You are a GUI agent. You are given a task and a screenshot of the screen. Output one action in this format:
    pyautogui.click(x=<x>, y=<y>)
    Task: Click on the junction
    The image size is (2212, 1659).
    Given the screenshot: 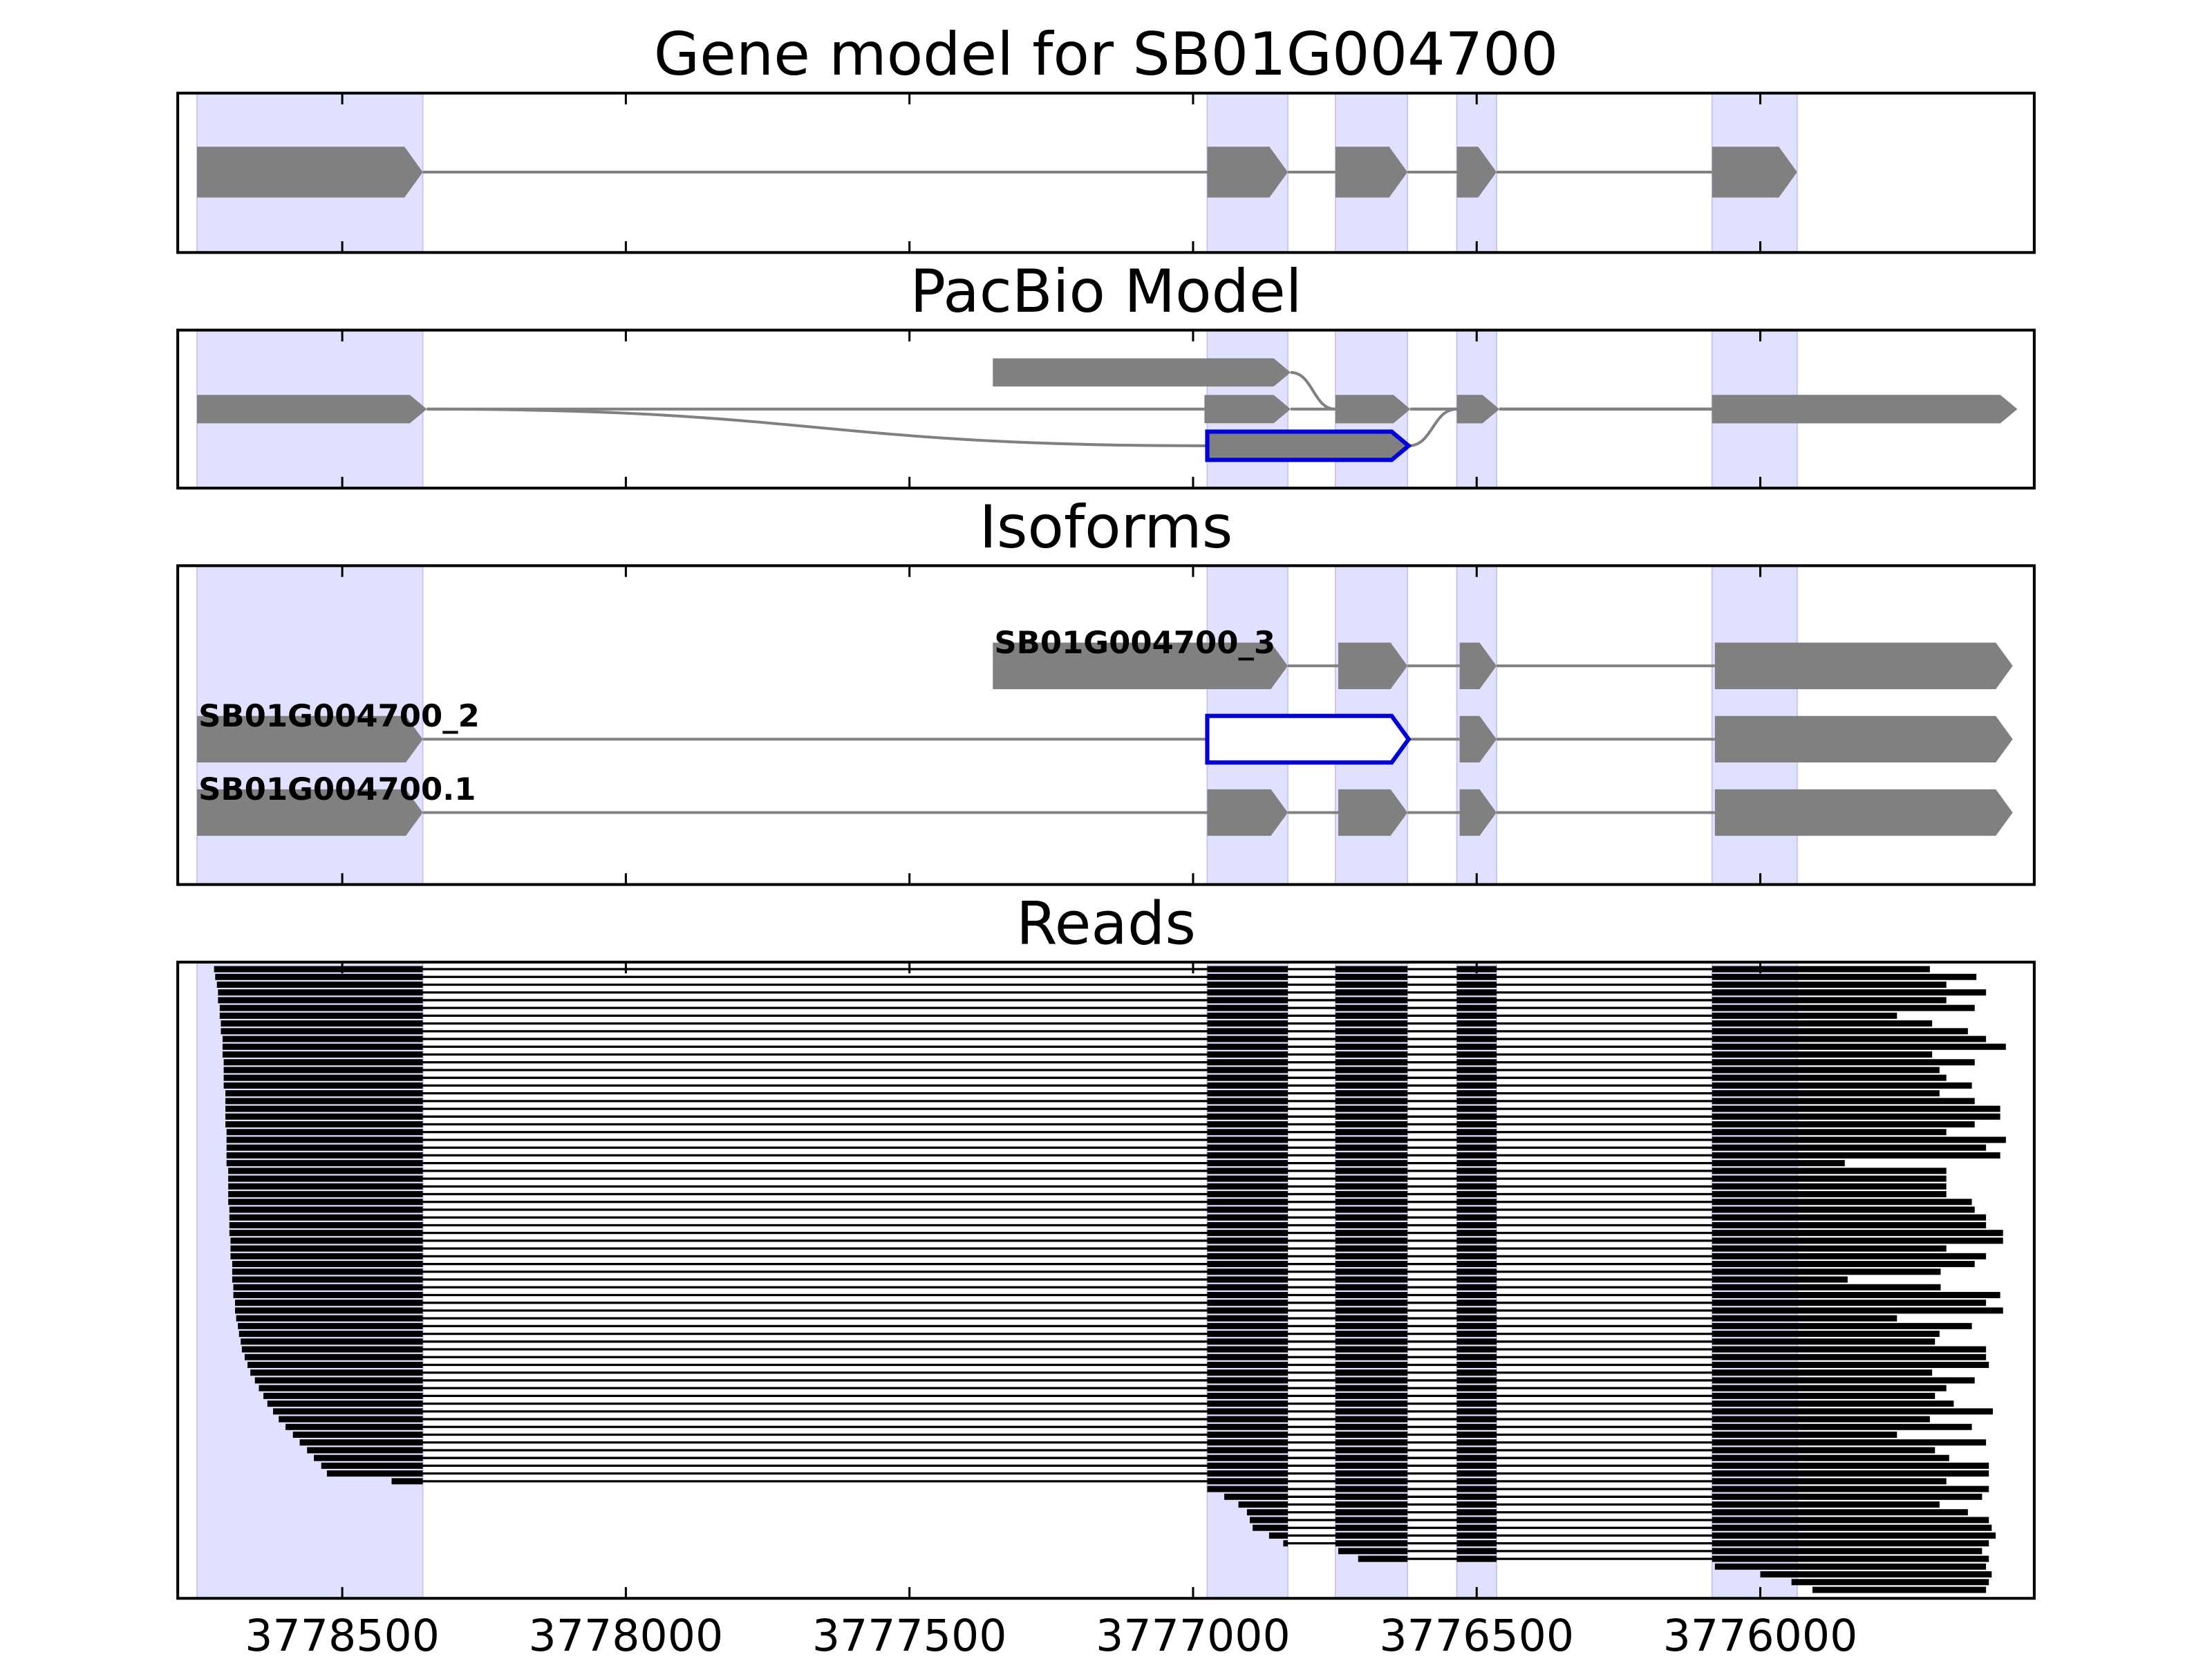 What is the action you would take?
    pyautogui.click(x=1432, y=427)
    